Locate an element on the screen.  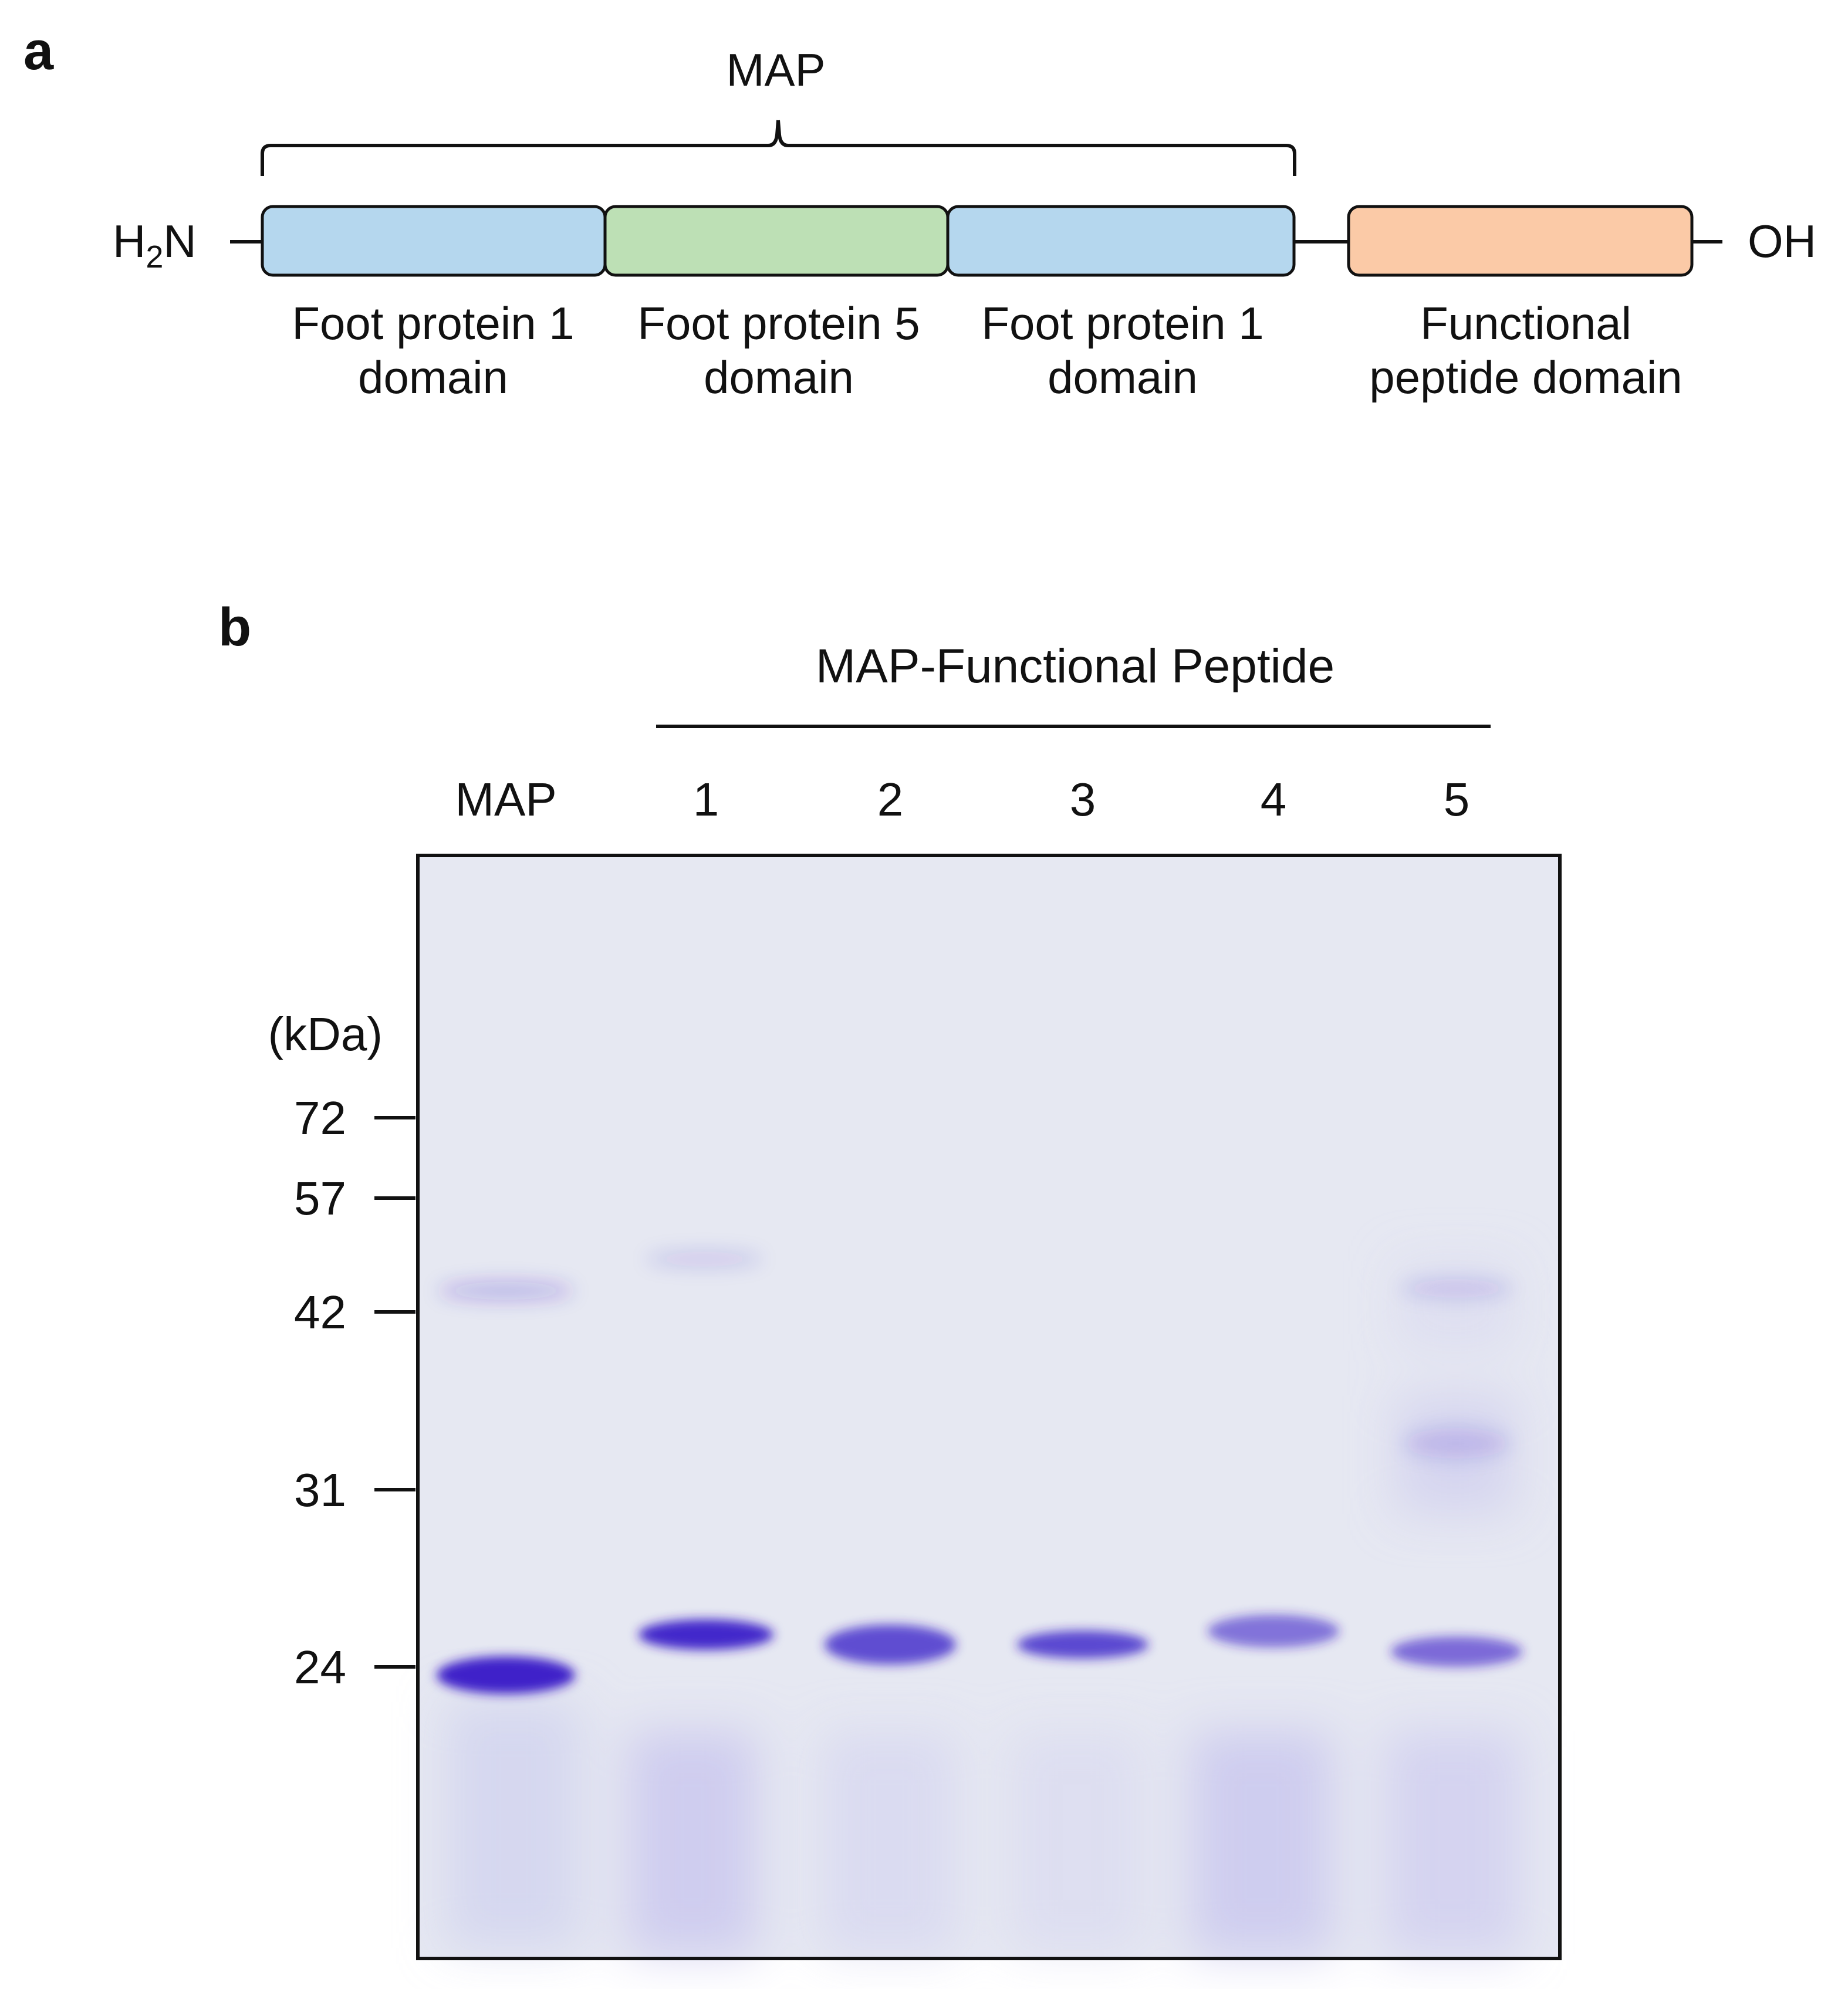
n-terminus-label: H2N is located at coordinates (155, 245).